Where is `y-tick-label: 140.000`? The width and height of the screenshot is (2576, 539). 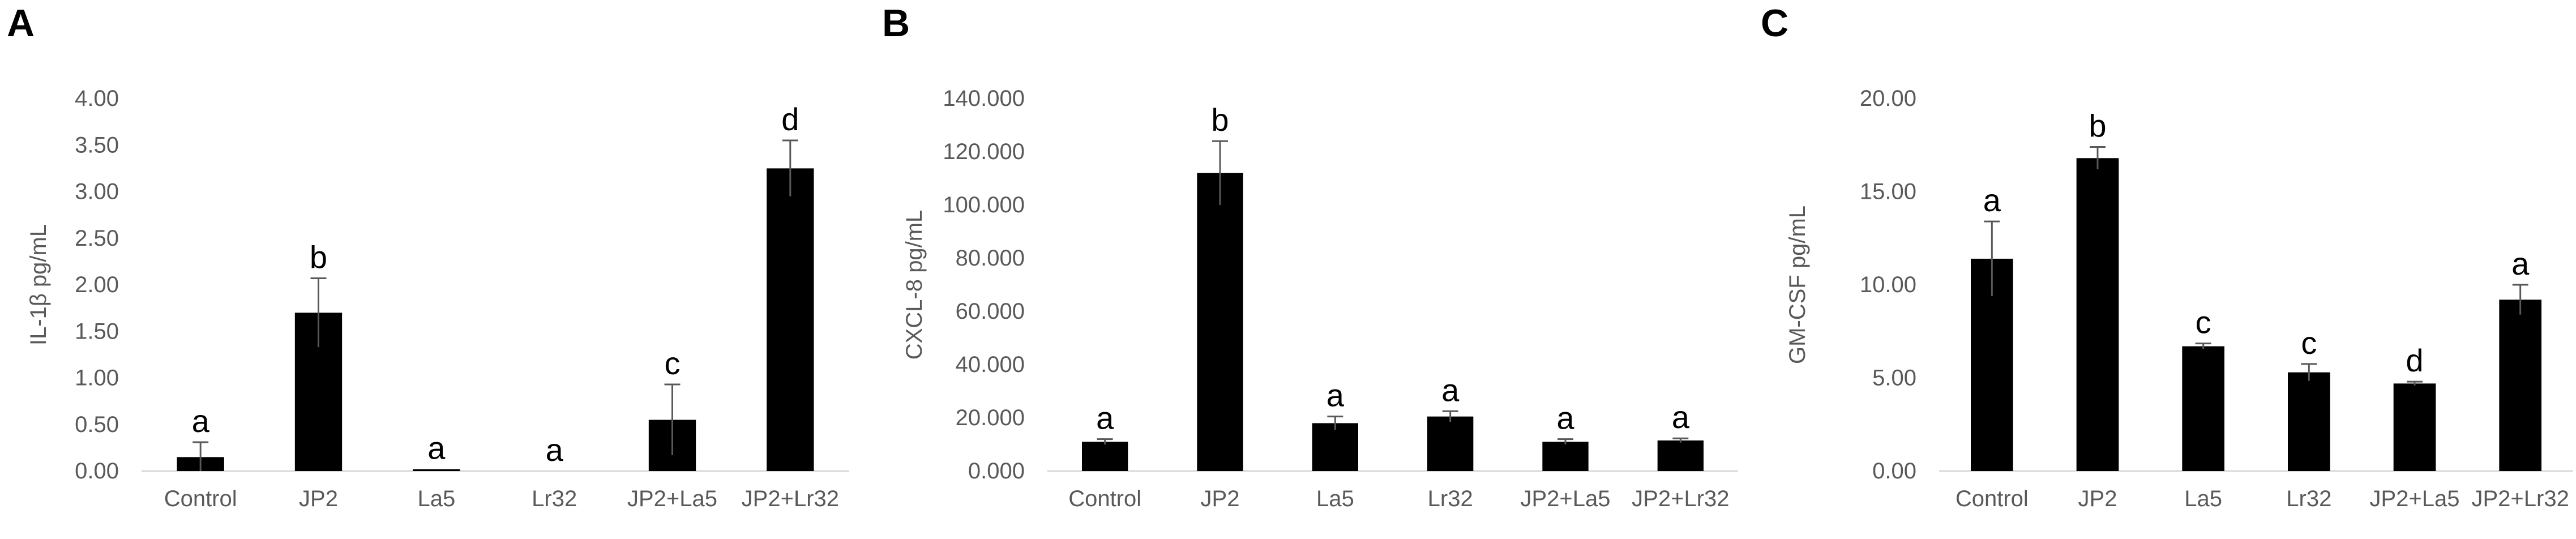
y-tick-label: 140.000 is located at coordinates (984, 98).